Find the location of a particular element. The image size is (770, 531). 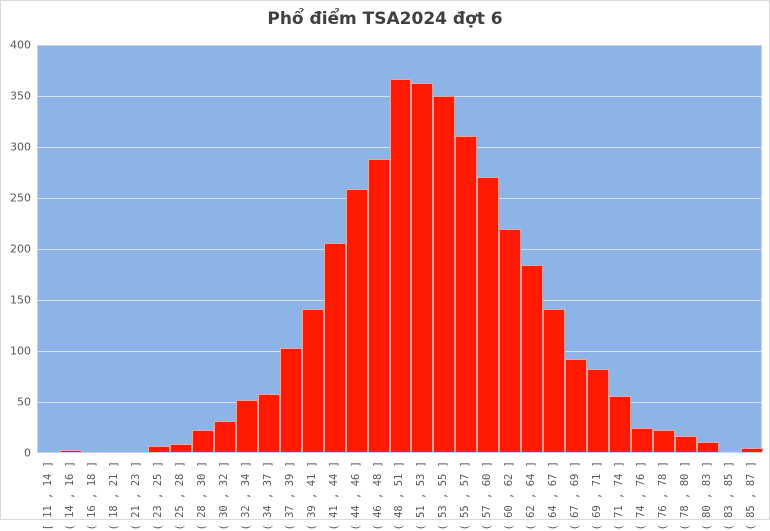

x-tick-label: ( 25 , 28 ] is located at coordinates (179, 496).